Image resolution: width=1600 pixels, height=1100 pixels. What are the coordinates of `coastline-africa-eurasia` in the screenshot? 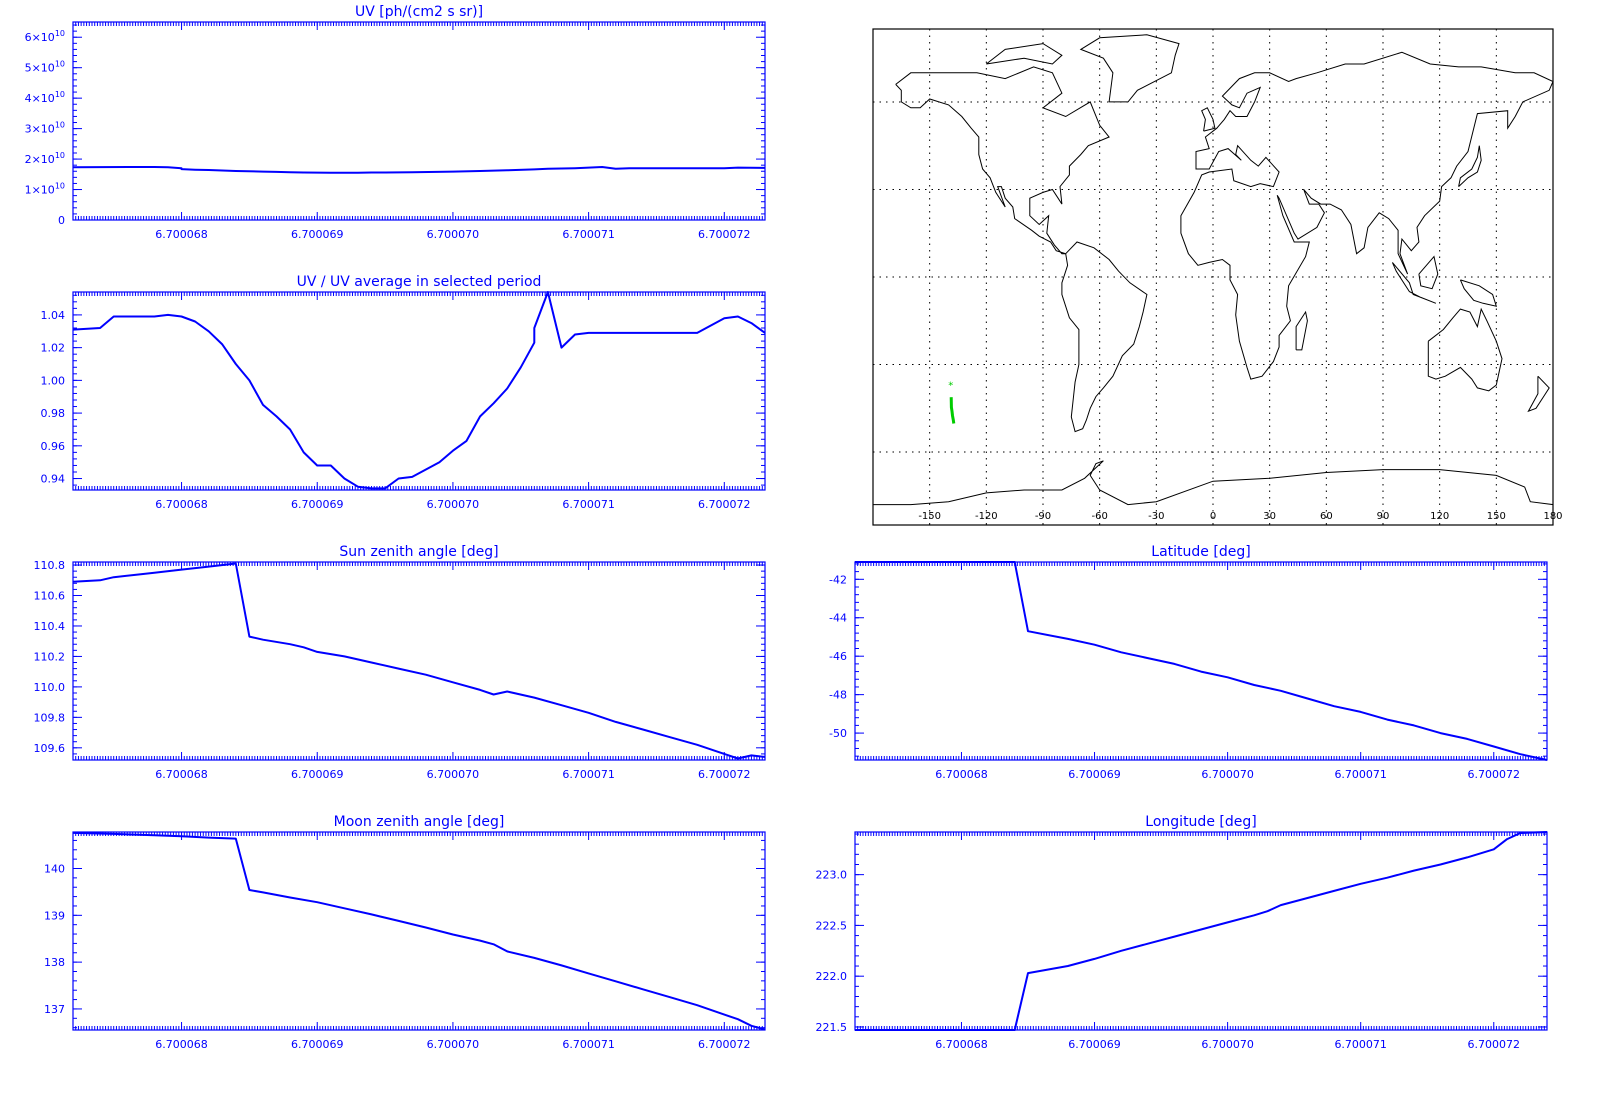 It's located at (1367, 215).